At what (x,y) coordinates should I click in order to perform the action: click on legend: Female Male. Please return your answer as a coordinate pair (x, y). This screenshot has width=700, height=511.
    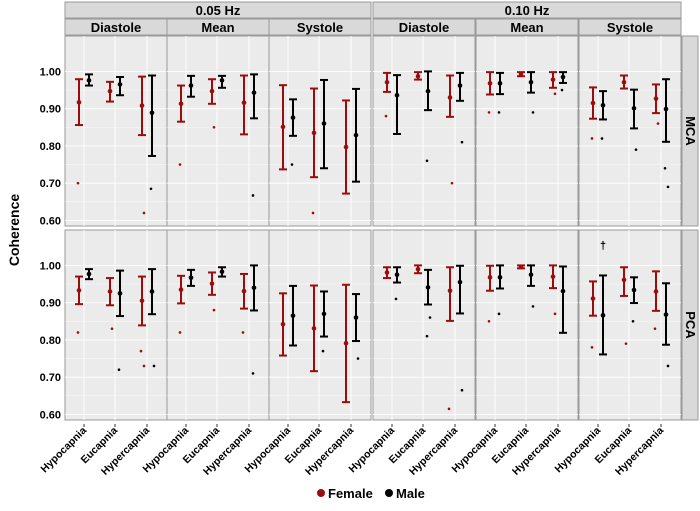
    Looking at the image, I should click on (371, 493).